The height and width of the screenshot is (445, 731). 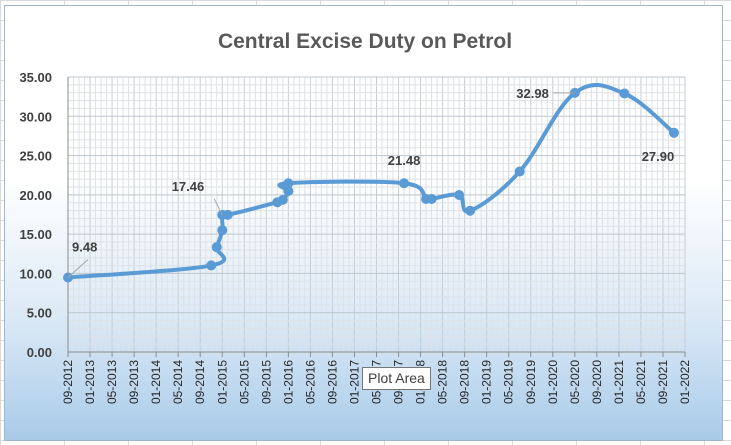 I want to click on y-tick-label: 30.00, so click(x=35, y=116).